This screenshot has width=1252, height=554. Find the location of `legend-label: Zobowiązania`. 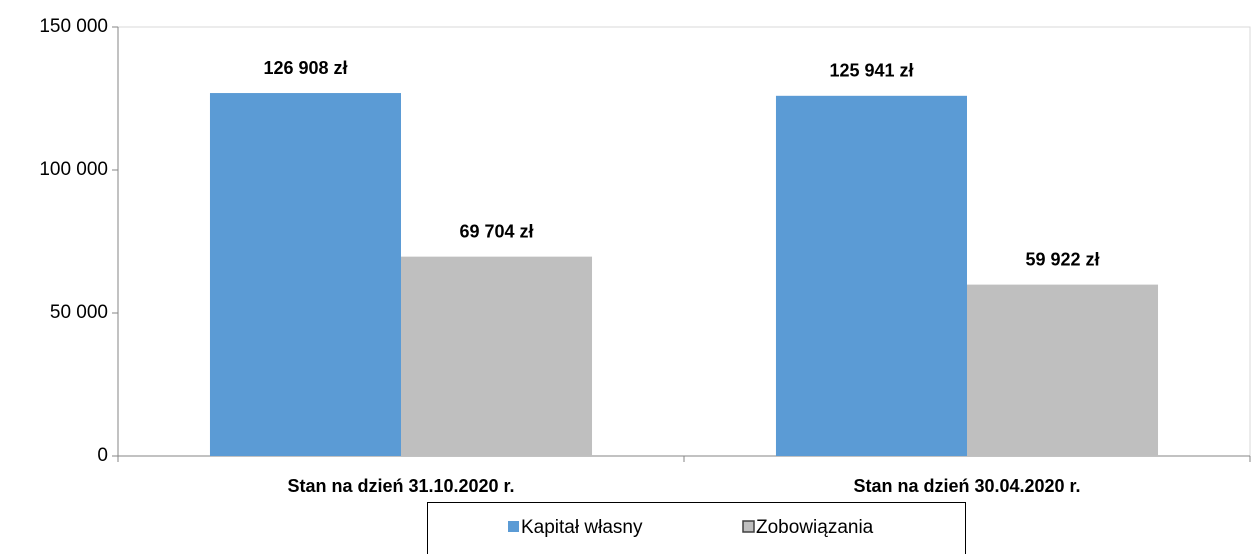

legend-label: Zobowiązania is located at coordinates (815, 527).